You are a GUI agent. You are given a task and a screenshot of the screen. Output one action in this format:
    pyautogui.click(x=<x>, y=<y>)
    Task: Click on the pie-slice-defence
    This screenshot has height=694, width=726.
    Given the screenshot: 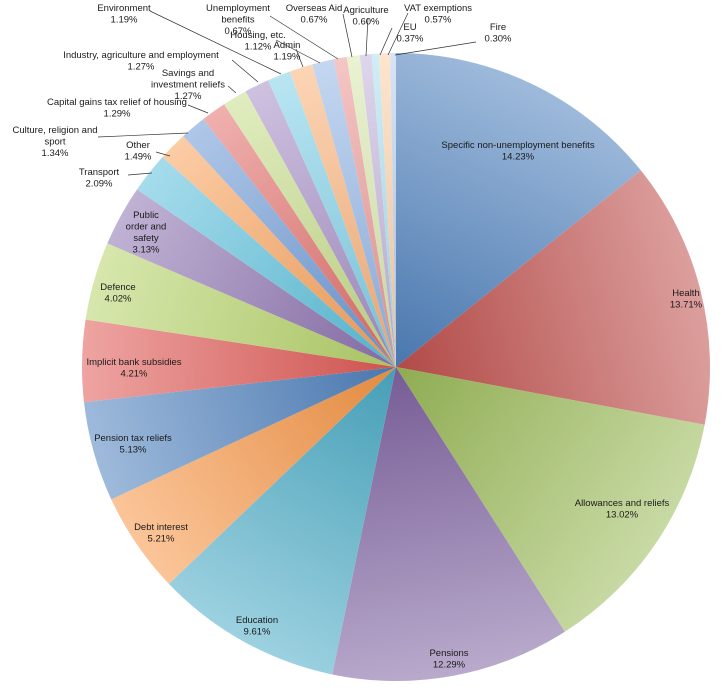 What is the action you would take?
    pyautogui.click(x=241, y=305)
    